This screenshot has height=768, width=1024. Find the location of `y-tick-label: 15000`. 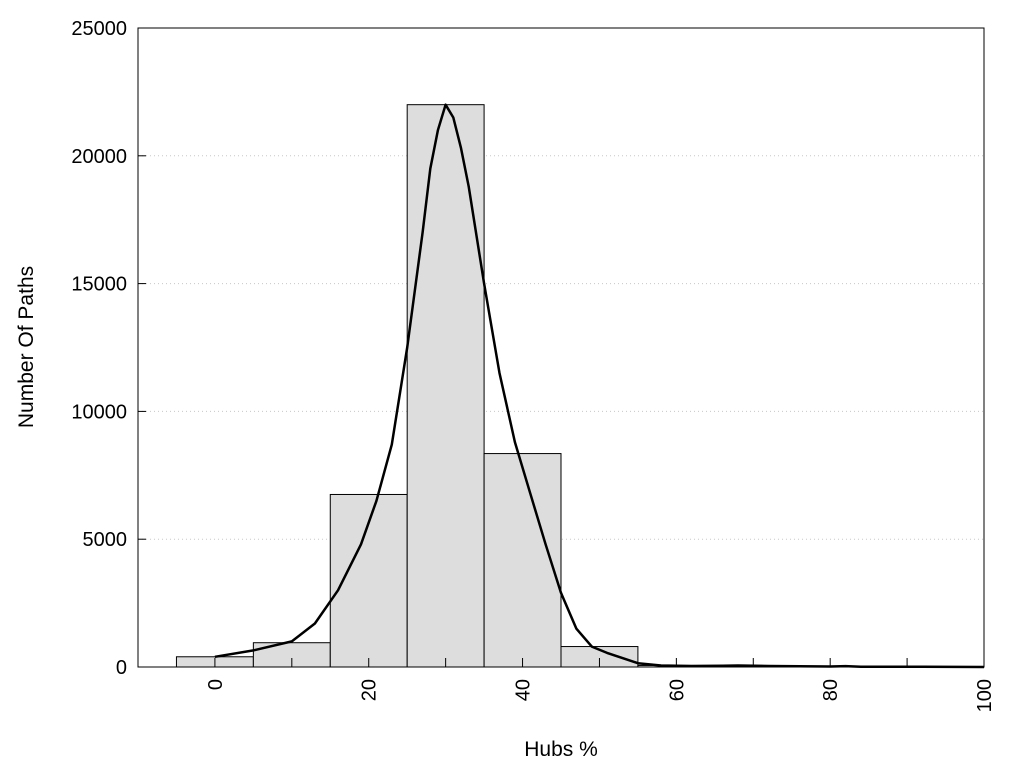

y-tick-label: 15000 is located at coordinates (99, 285).